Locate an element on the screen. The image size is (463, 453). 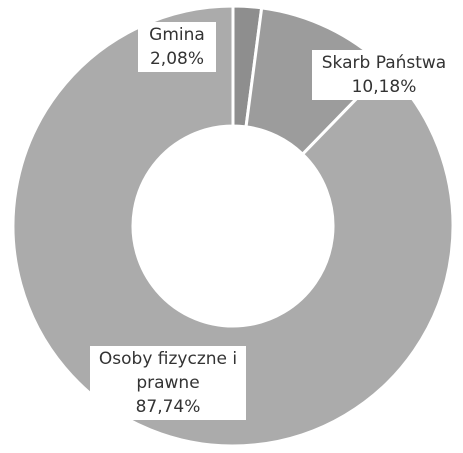
slice-label: Osoby fizyczne i prawne 87,74% is located at coordinates (168, 383).